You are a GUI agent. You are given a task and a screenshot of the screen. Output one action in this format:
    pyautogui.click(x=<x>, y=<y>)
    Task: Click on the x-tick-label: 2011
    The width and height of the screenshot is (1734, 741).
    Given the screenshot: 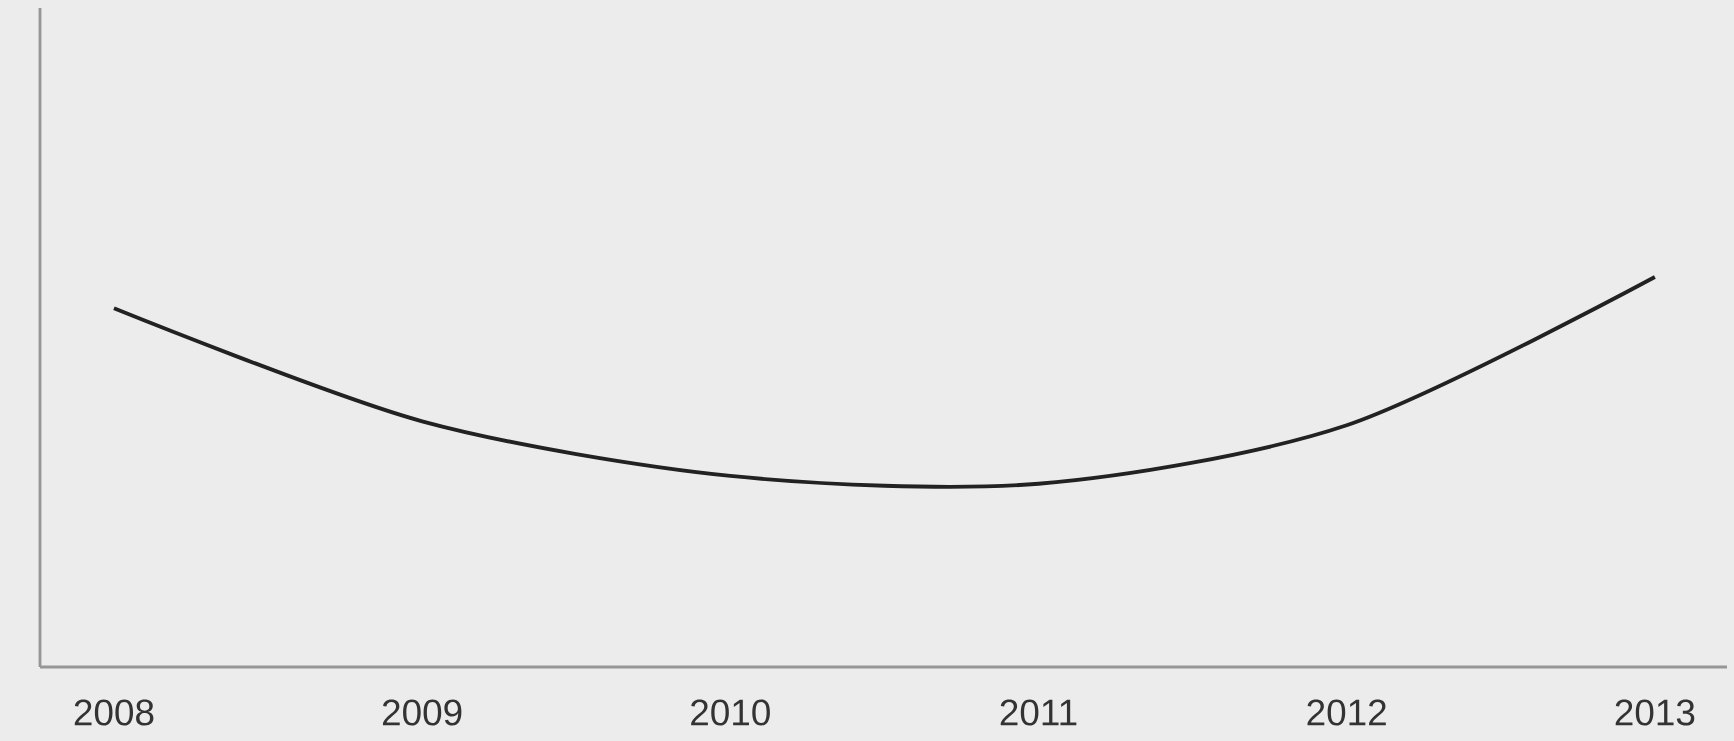 What is the action you would take?
    pyautogui.click(x=1038, y=712)
    